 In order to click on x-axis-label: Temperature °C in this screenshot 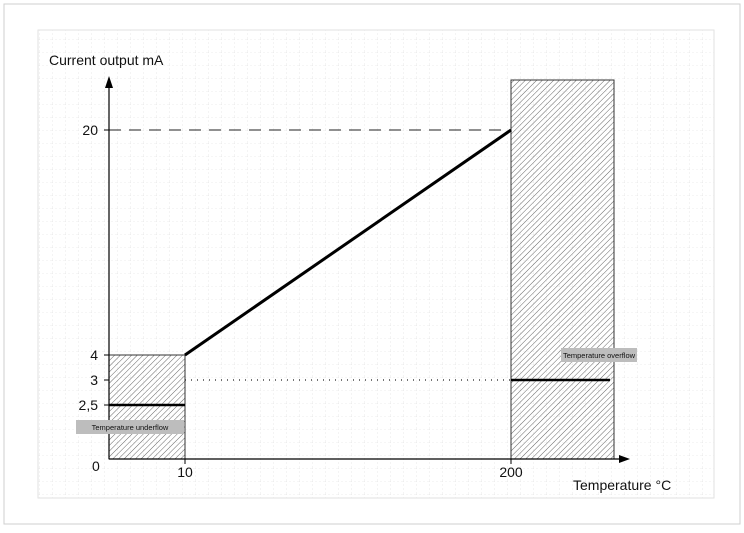, I will do `click(622, 485)`.